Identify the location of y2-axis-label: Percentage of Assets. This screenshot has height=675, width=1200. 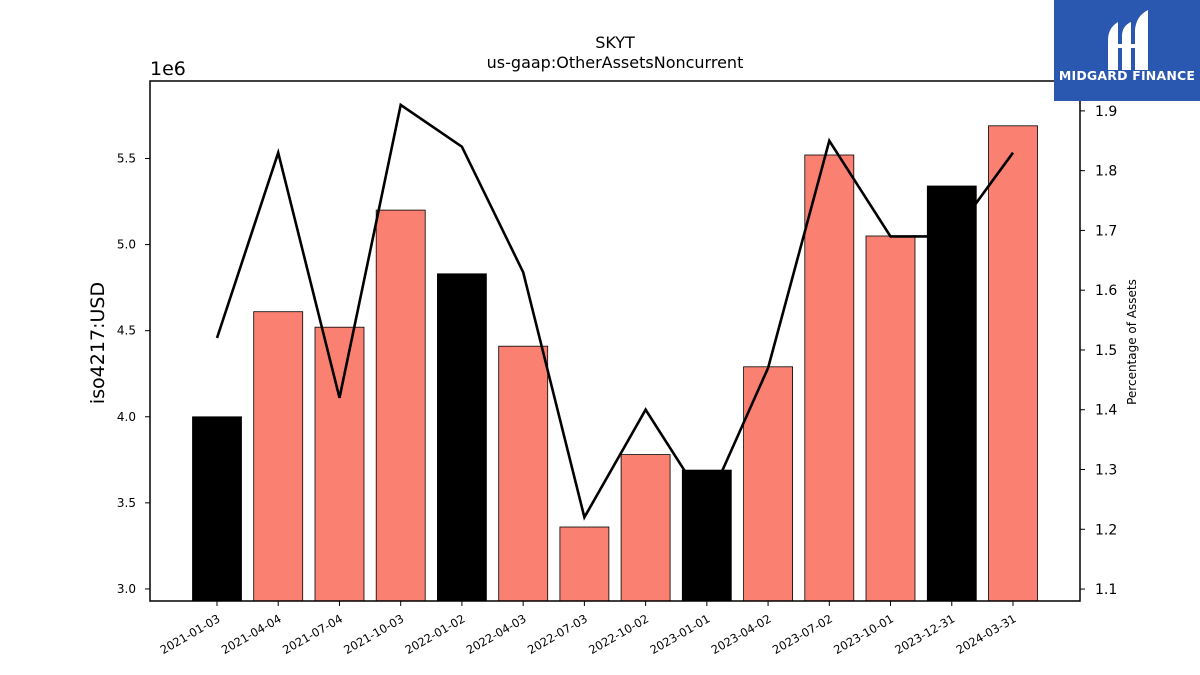
(1132, 342).